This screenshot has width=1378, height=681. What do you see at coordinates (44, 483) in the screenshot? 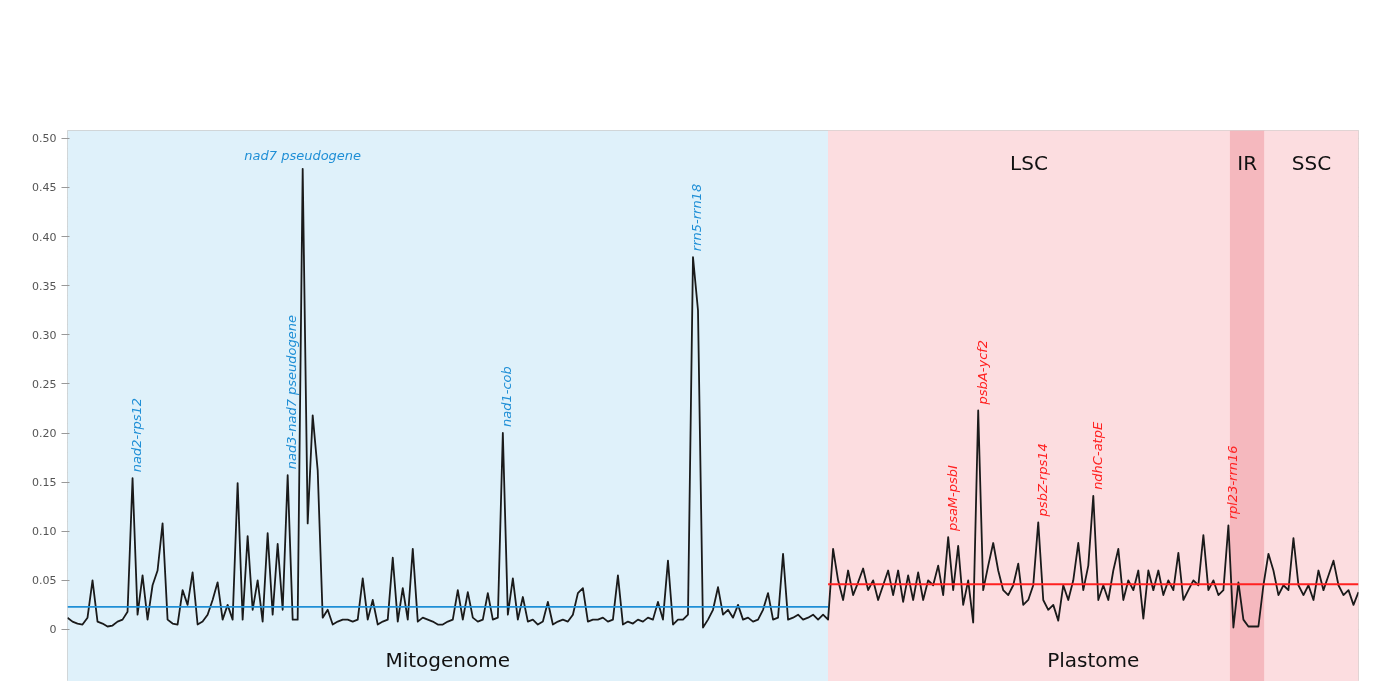
I see `y-tick-label: 0.15` at bounding box center [44, 483].